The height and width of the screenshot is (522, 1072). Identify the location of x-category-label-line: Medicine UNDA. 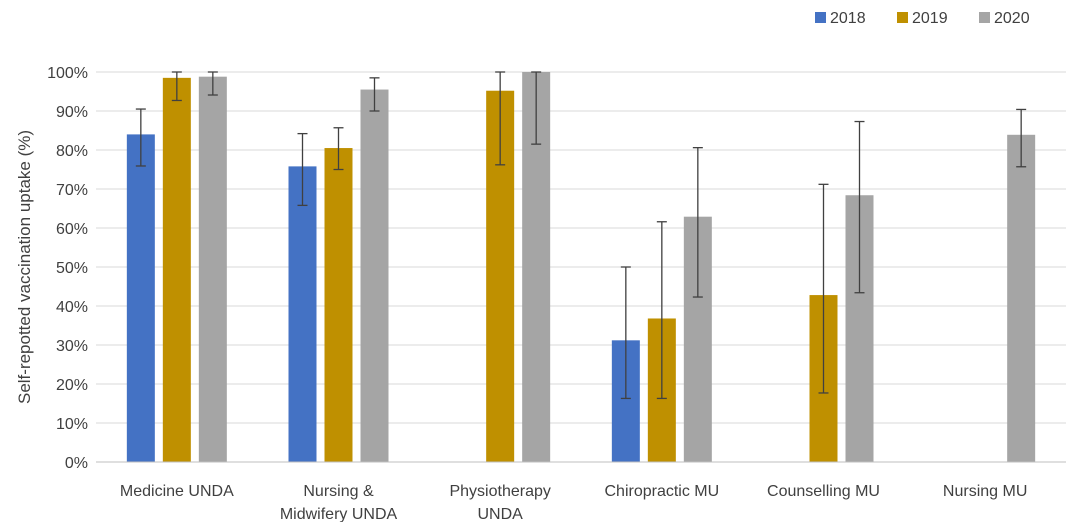
(177, 491).